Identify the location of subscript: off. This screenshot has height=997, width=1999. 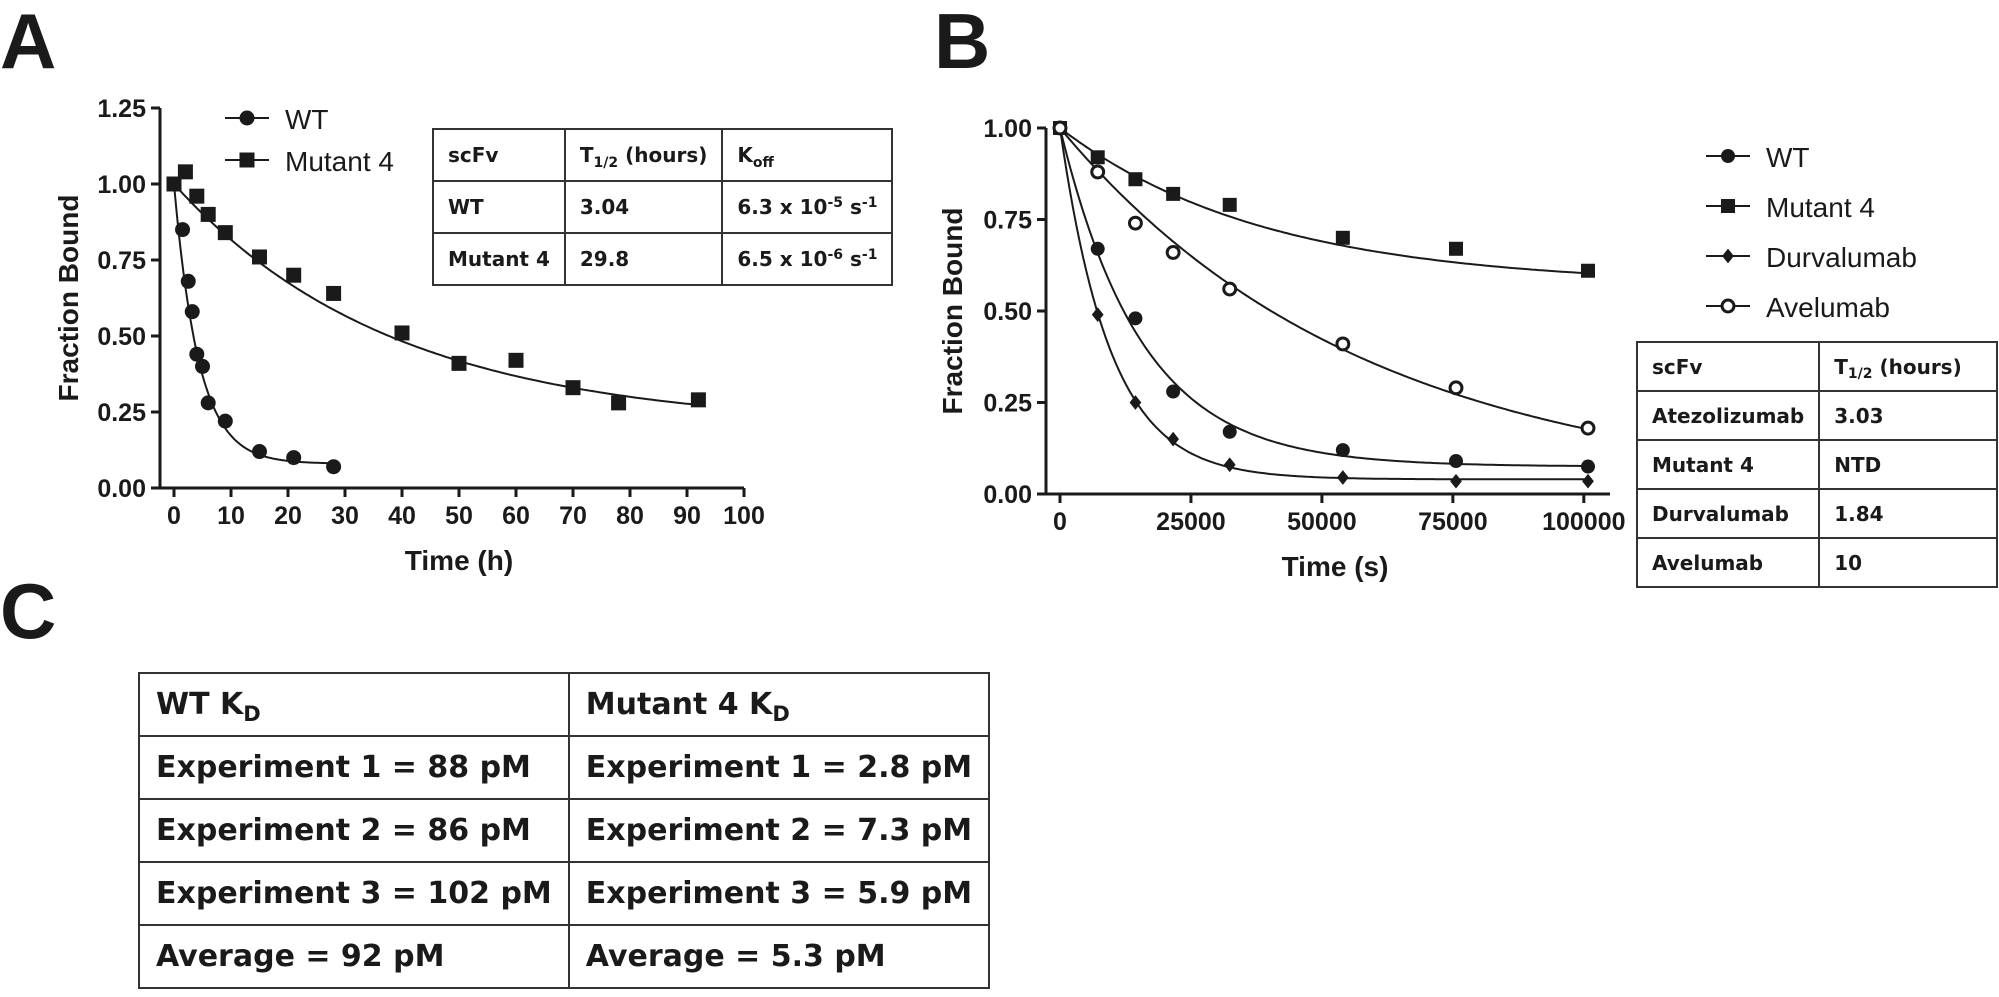
(763, 162).